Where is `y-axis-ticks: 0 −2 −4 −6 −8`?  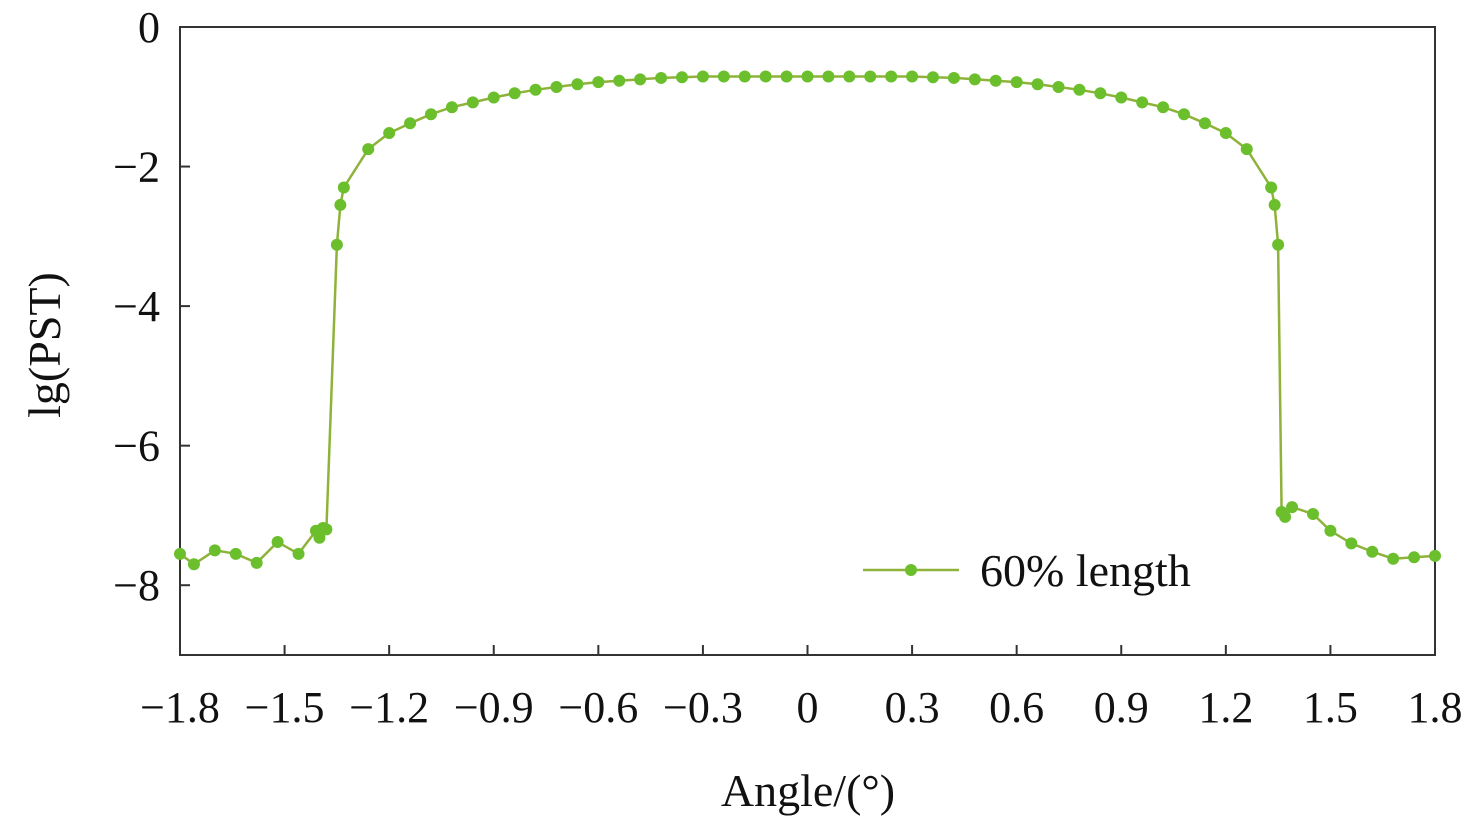 y-axis-ticks: 0 −2 −4 −6 −8 is located at coordinates (151, 306).